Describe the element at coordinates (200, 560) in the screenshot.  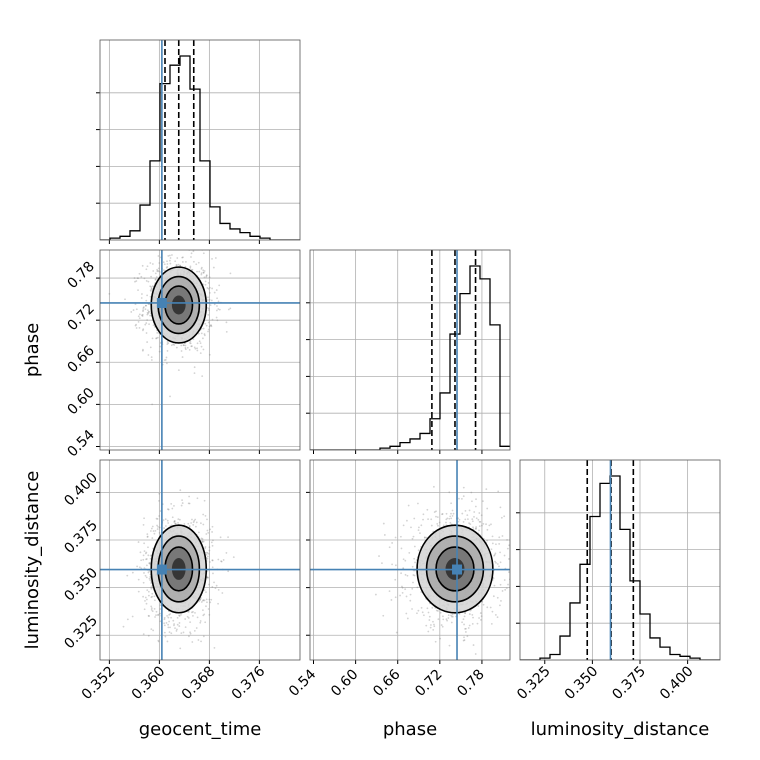
I see `joint-plot-area` at that location.